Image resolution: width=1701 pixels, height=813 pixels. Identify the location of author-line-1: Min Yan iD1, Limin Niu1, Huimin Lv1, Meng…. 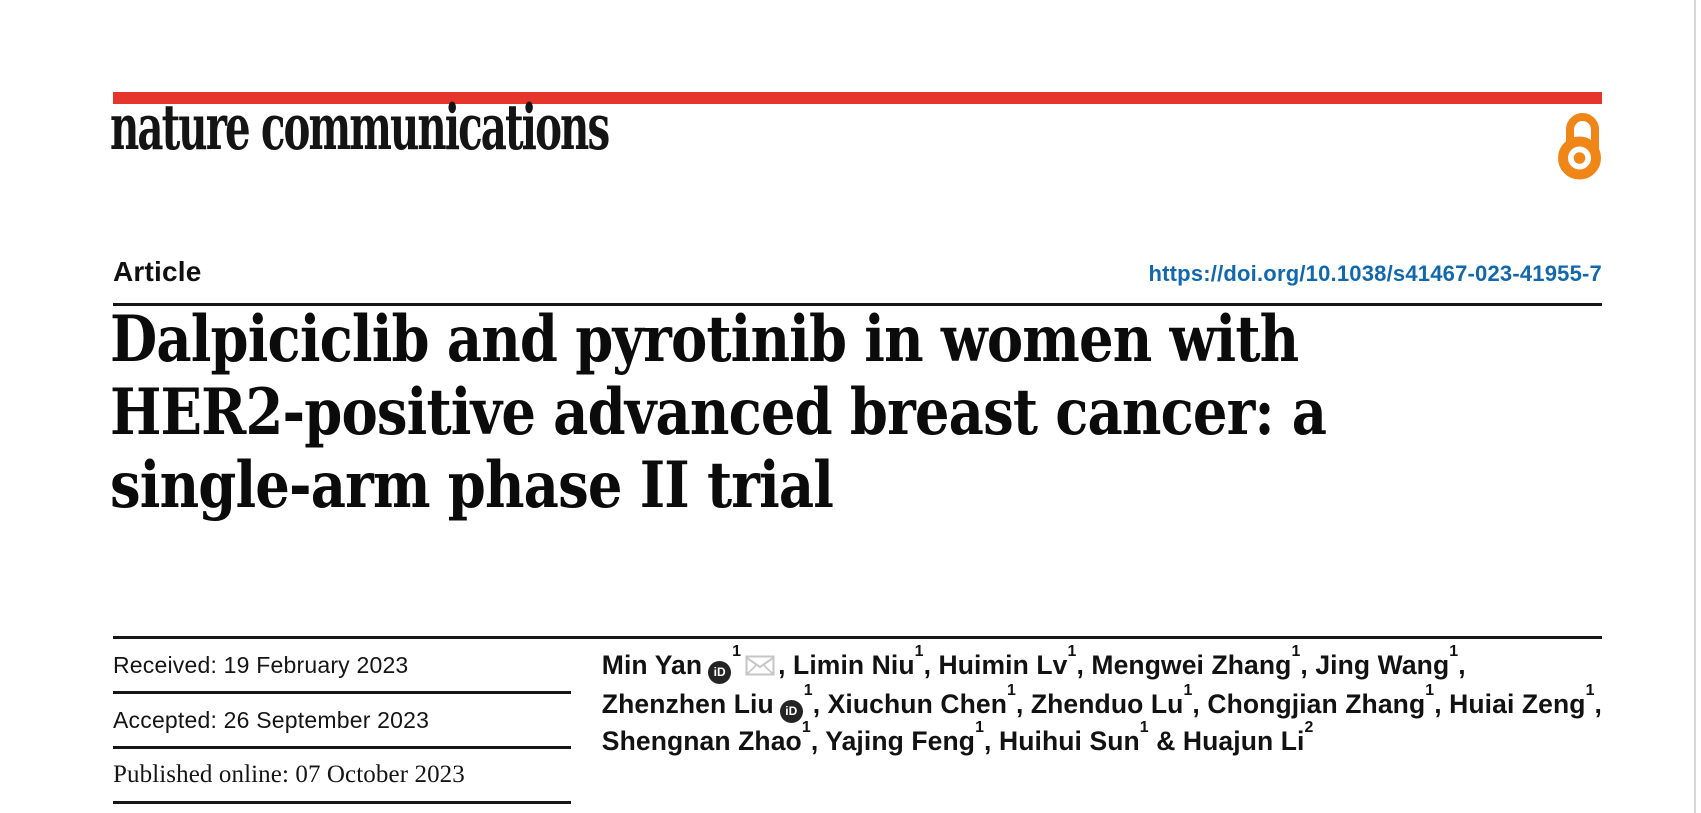
(1102, 665).